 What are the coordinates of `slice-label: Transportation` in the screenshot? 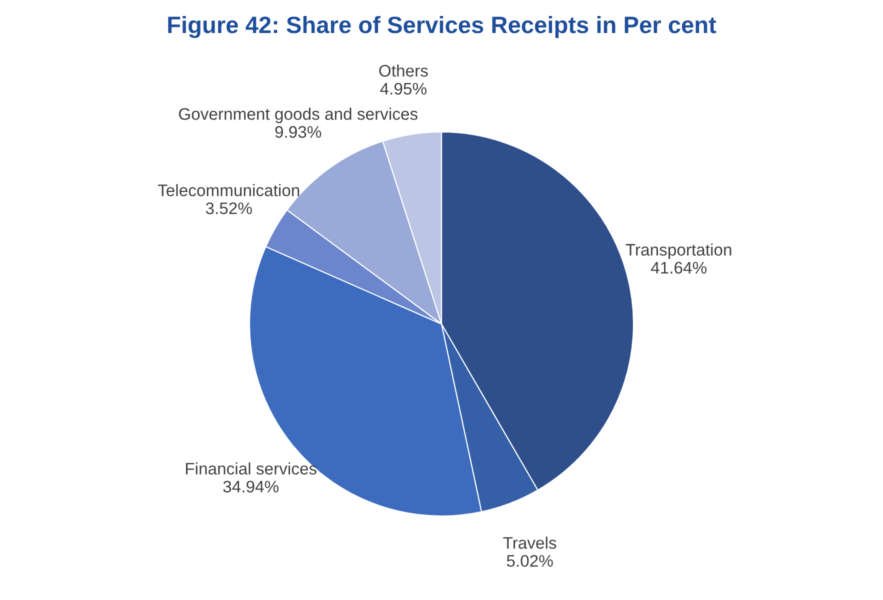 It's located at (679, 251).